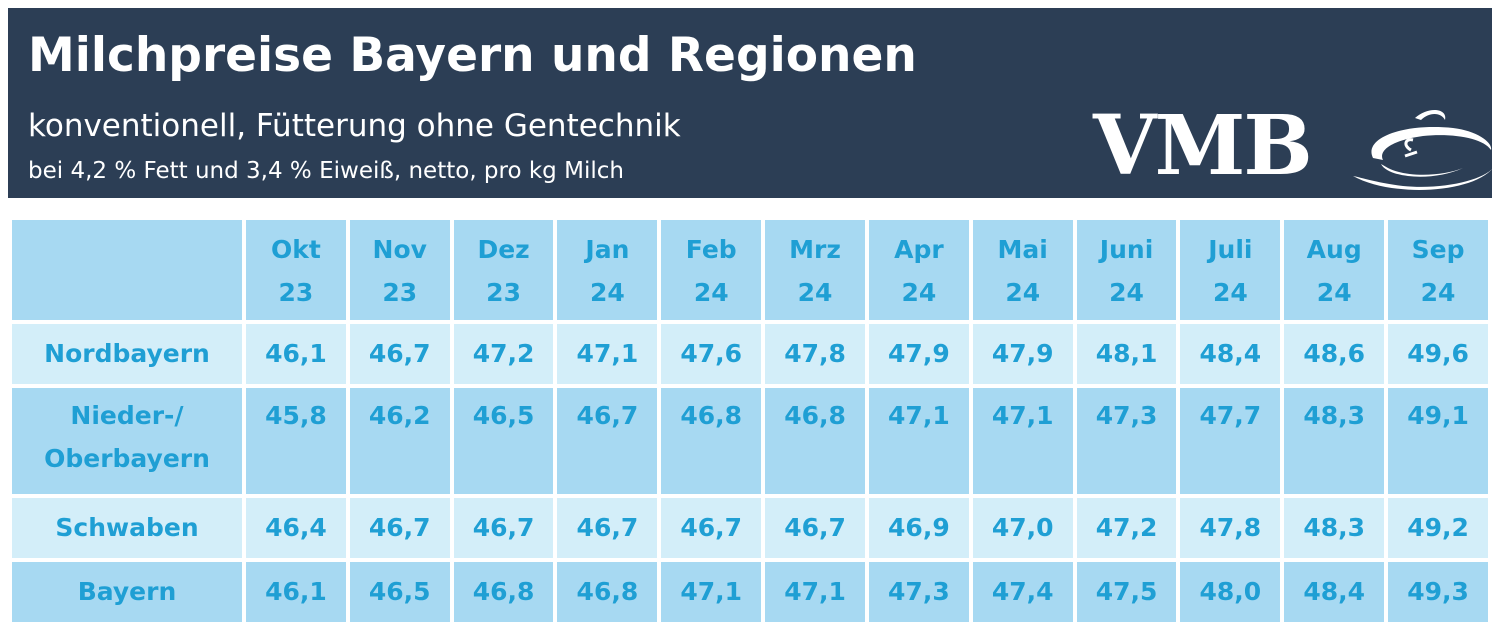  I want to click on column-month: Okt, so click(295, 249).